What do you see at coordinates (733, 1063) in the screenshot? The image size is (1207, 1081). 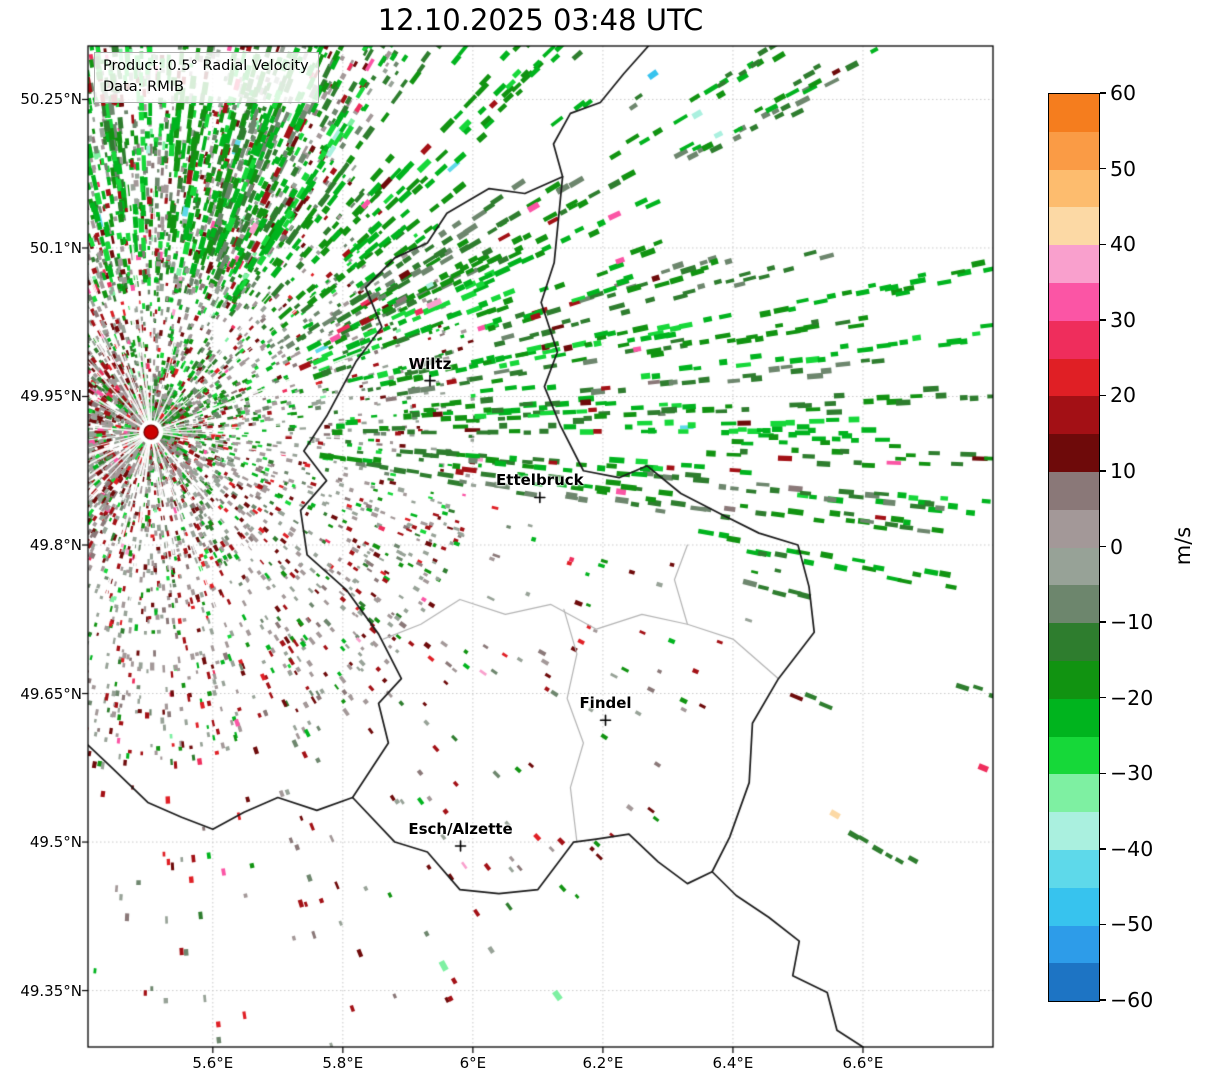 I see `lon-tick-label: 6.4°E` at bounding box center [733, 1063].